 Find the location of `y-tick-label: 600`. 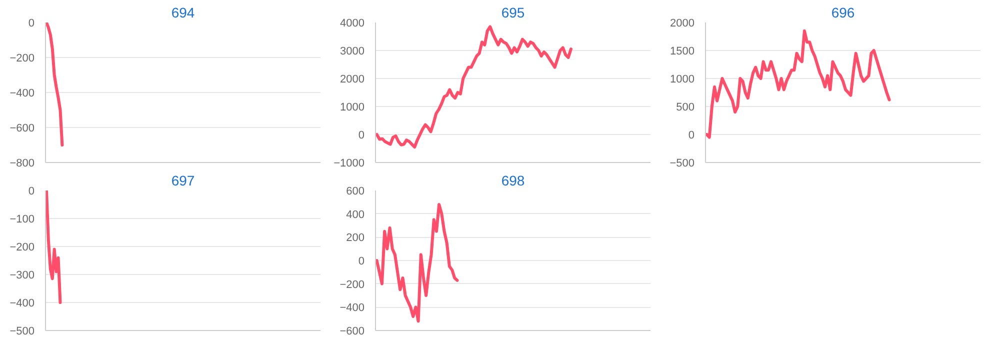

y-tick-label: 600 is located at coordinates (355, 192).